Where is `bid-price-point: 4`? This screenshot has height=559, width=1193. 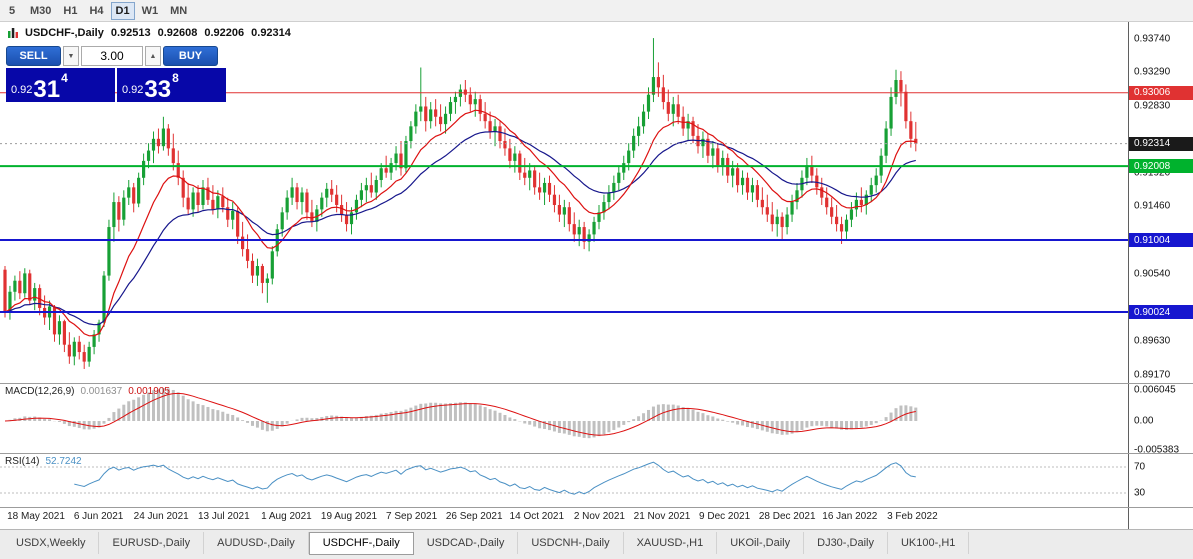
bid-price-point: 4 is located at coordinates (64, 78).